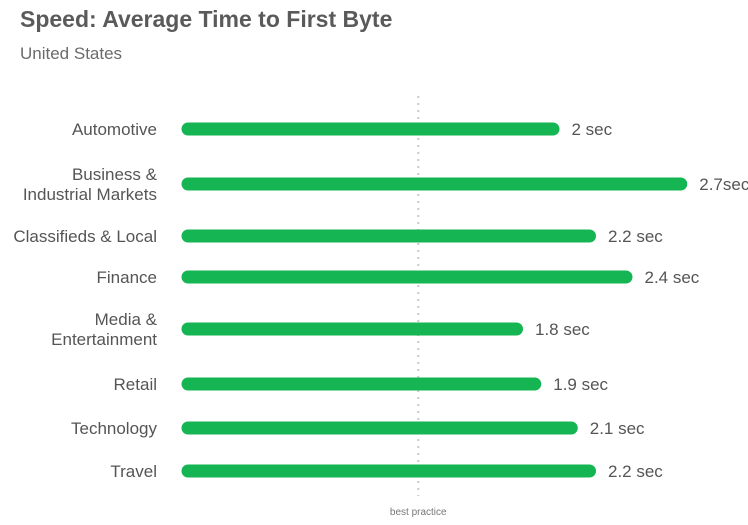 This screenshot has width=748, height=525. What do you see at coordinates (90, 184) in the screenshot?
I see `category-label: Business & Industrial Markets` at bounding box center [90, 184].